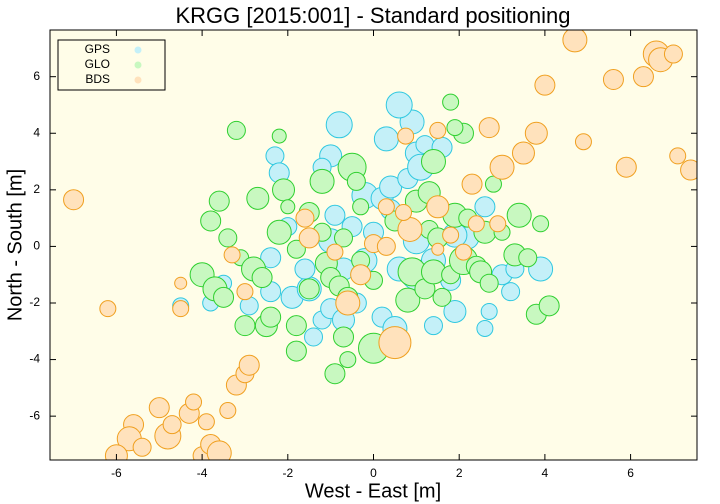  I want to click on x-tick-label: -4, so click(202, 473).